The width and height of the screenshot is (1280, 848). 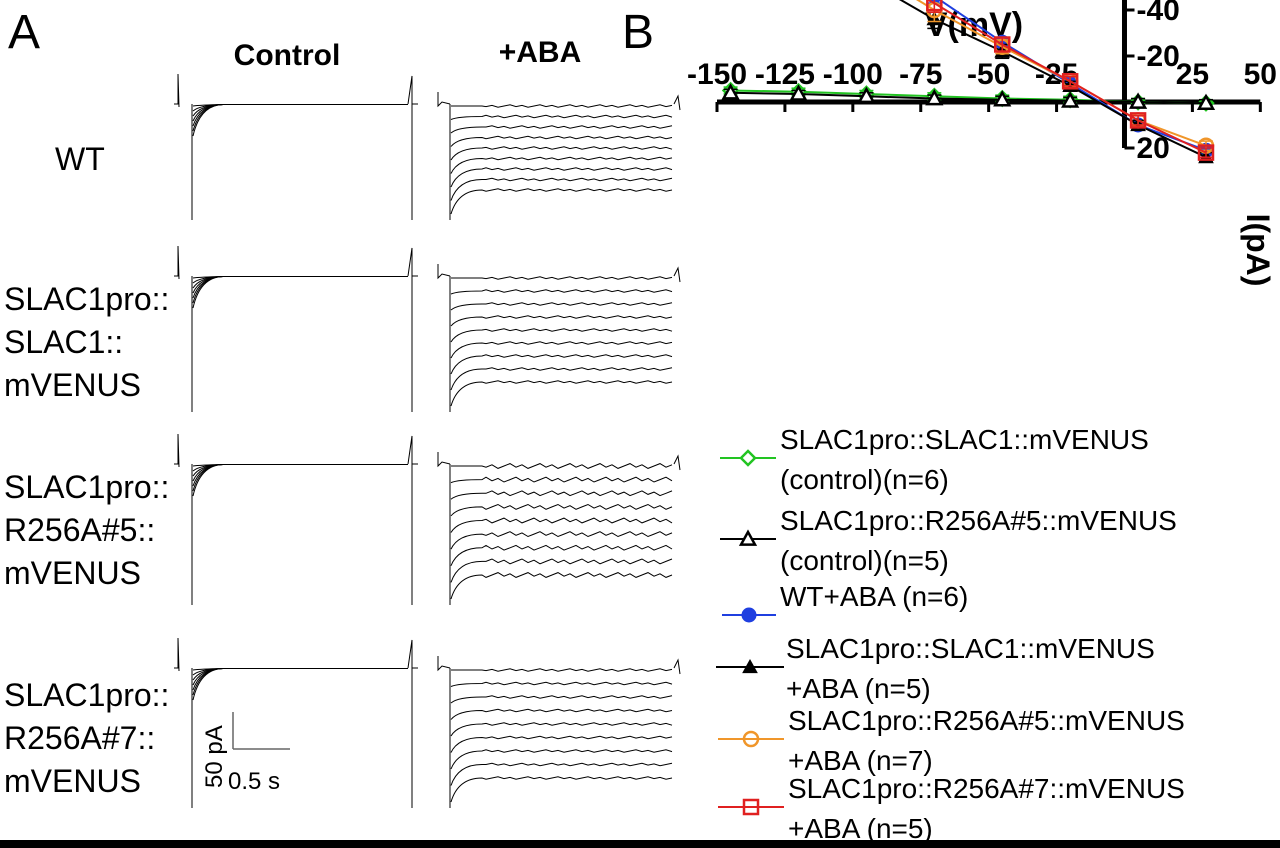 I want to click on aba-trace-1-onset, so click(x=444, y=100).